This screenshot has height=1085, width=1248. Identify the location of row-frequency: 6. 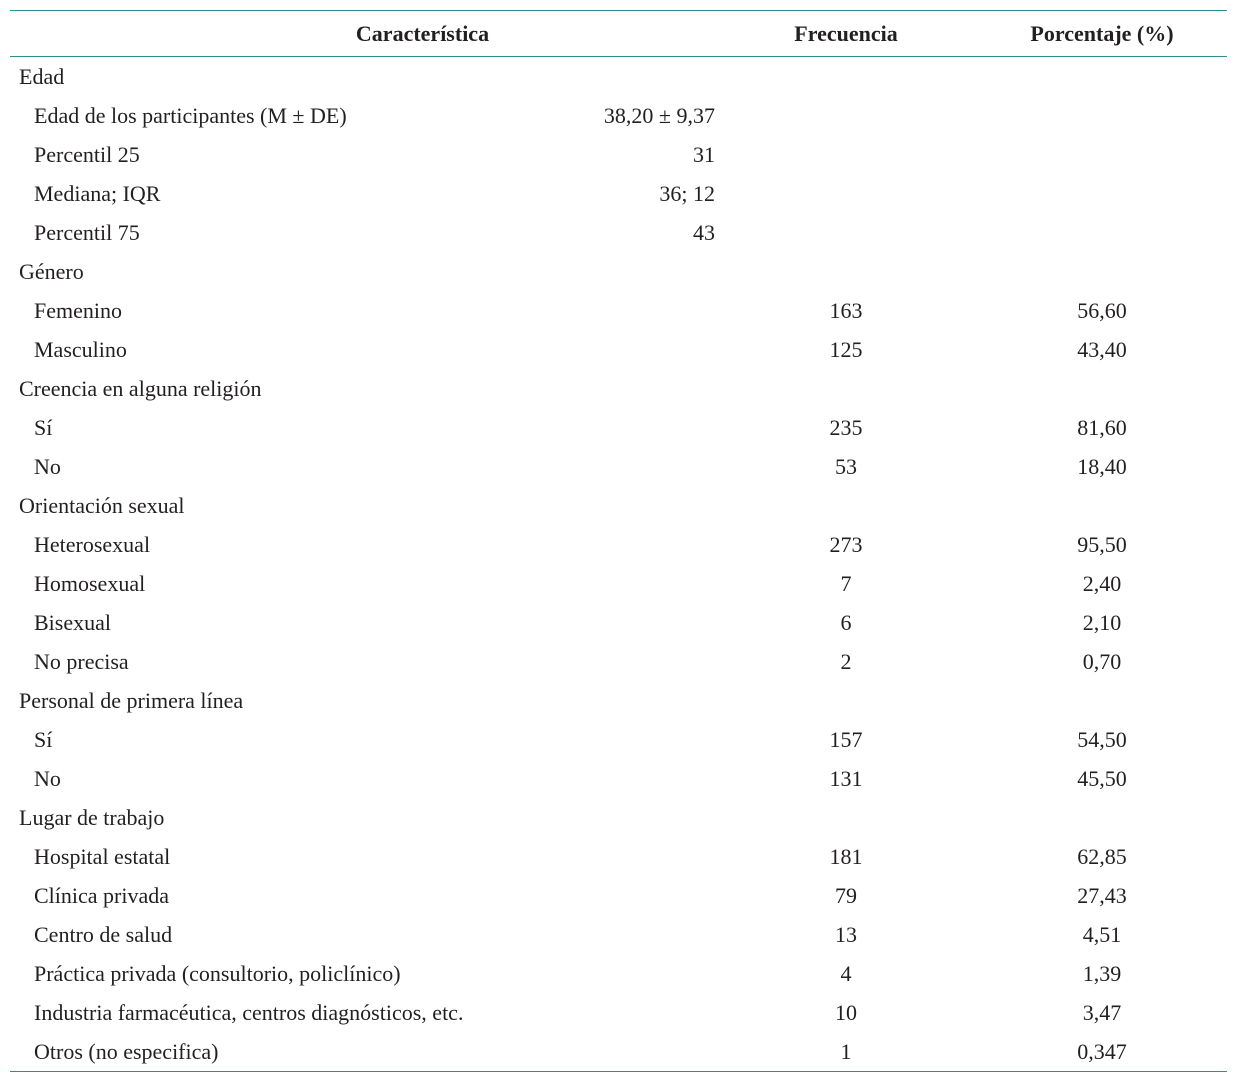
(846, 622).